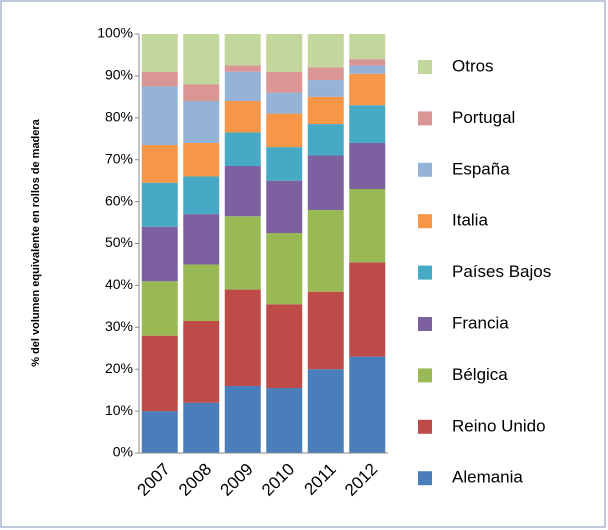  Describe the element at coordinates (501, 271) in the screenshot. I see `legend-label: Países Bajos` at that location.